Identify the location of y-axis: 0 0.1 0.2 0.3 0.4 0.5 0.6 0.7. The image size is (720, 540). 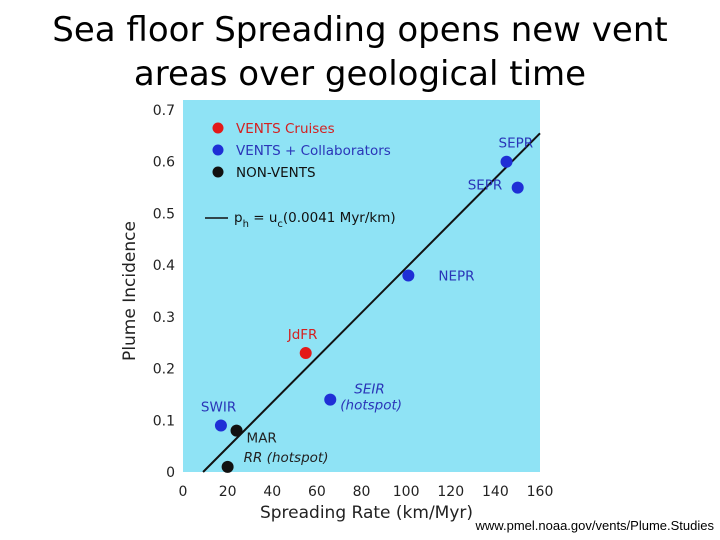
(164, 292).